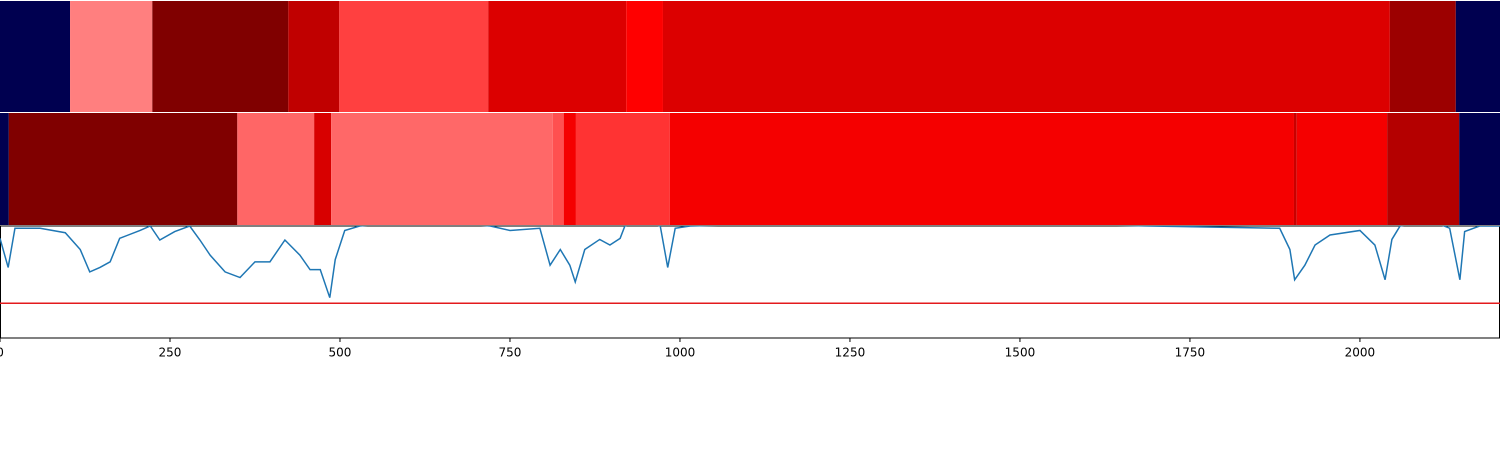 The image size is (1500, 450). Describe the element at coordinates (510, 353) in the screenshot. I see `x-tick-label: 750` at that location.